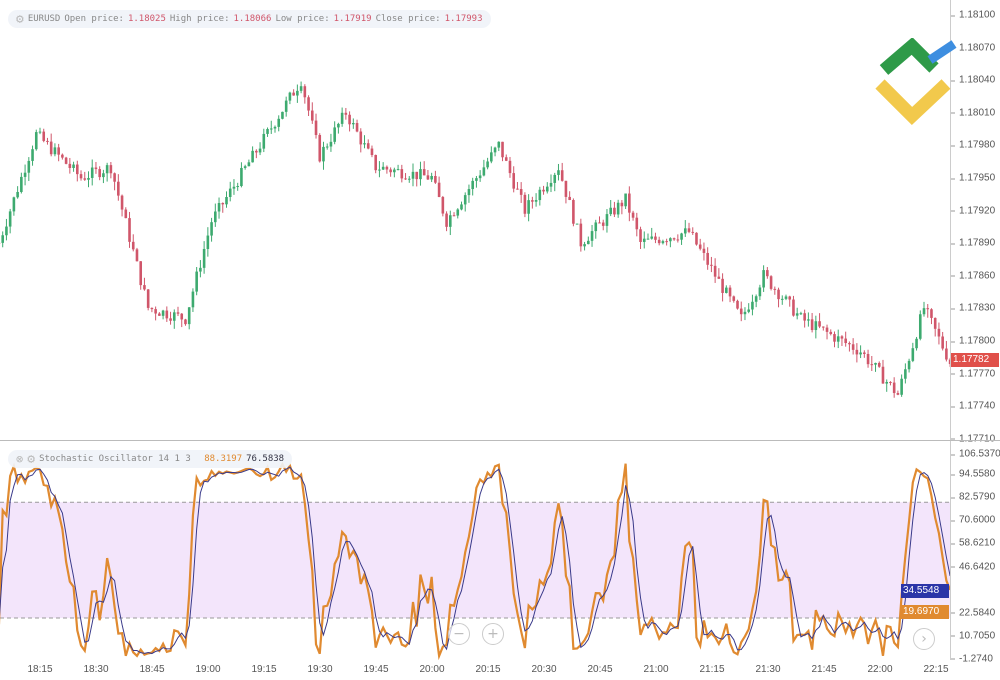  Describe the element at coordinates (408, 19) in the screenshot. I see `close-label: Close price:` at that location.